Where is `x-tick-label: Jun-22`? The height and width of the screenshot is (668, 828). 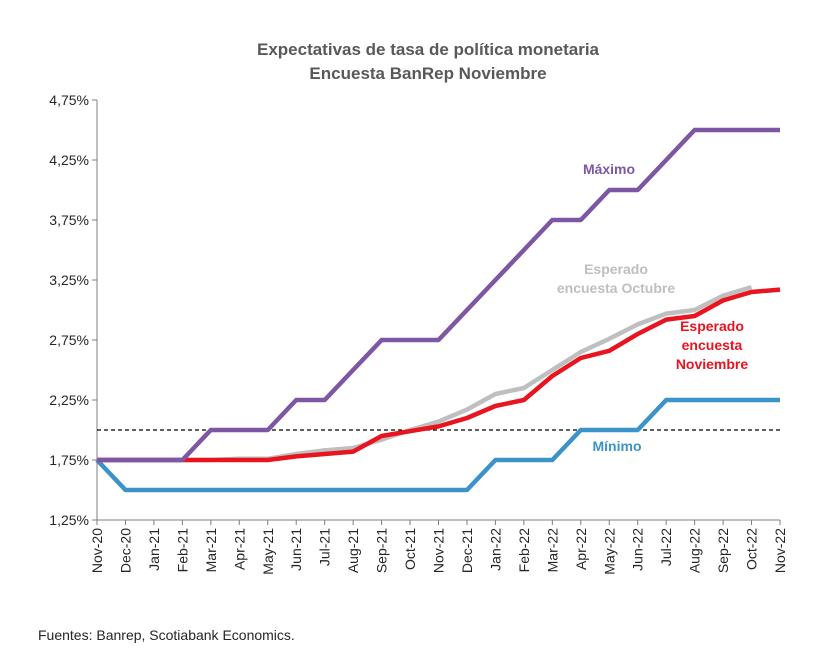 x-tick-label: Jun-22 is located at coordinates (638, 549).